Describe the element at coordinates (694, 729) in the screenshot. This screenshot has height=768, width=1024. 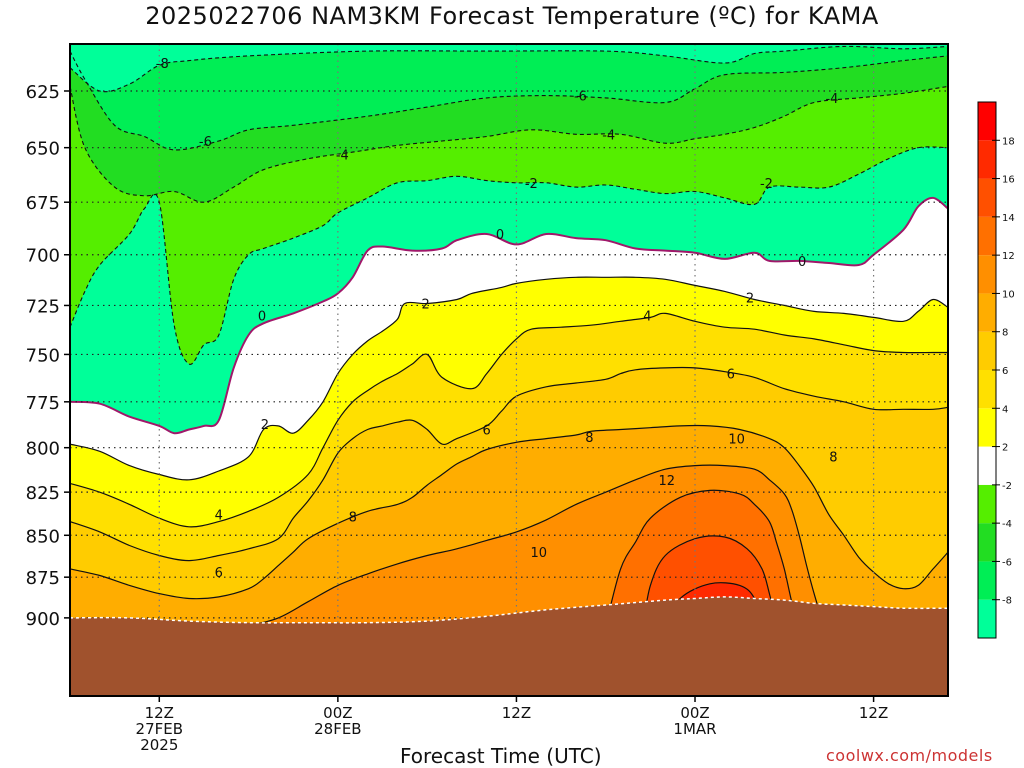
I see `x-tick-label: 1MAR` at that location.